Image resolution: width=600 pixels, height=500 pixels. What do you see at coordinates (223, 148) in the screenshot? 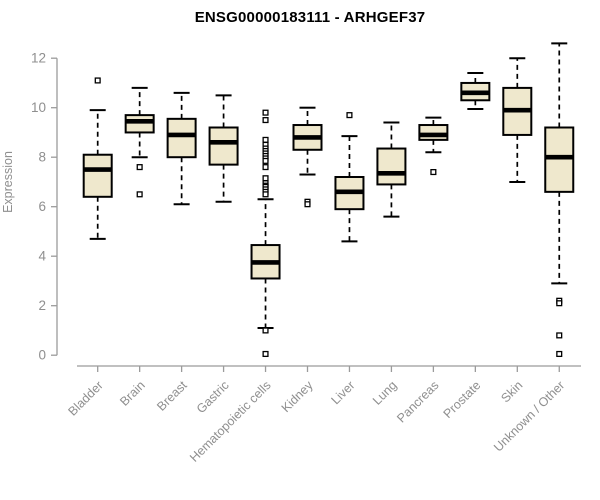
I see `boxplot-gastric` at bounding box center [223, 148].